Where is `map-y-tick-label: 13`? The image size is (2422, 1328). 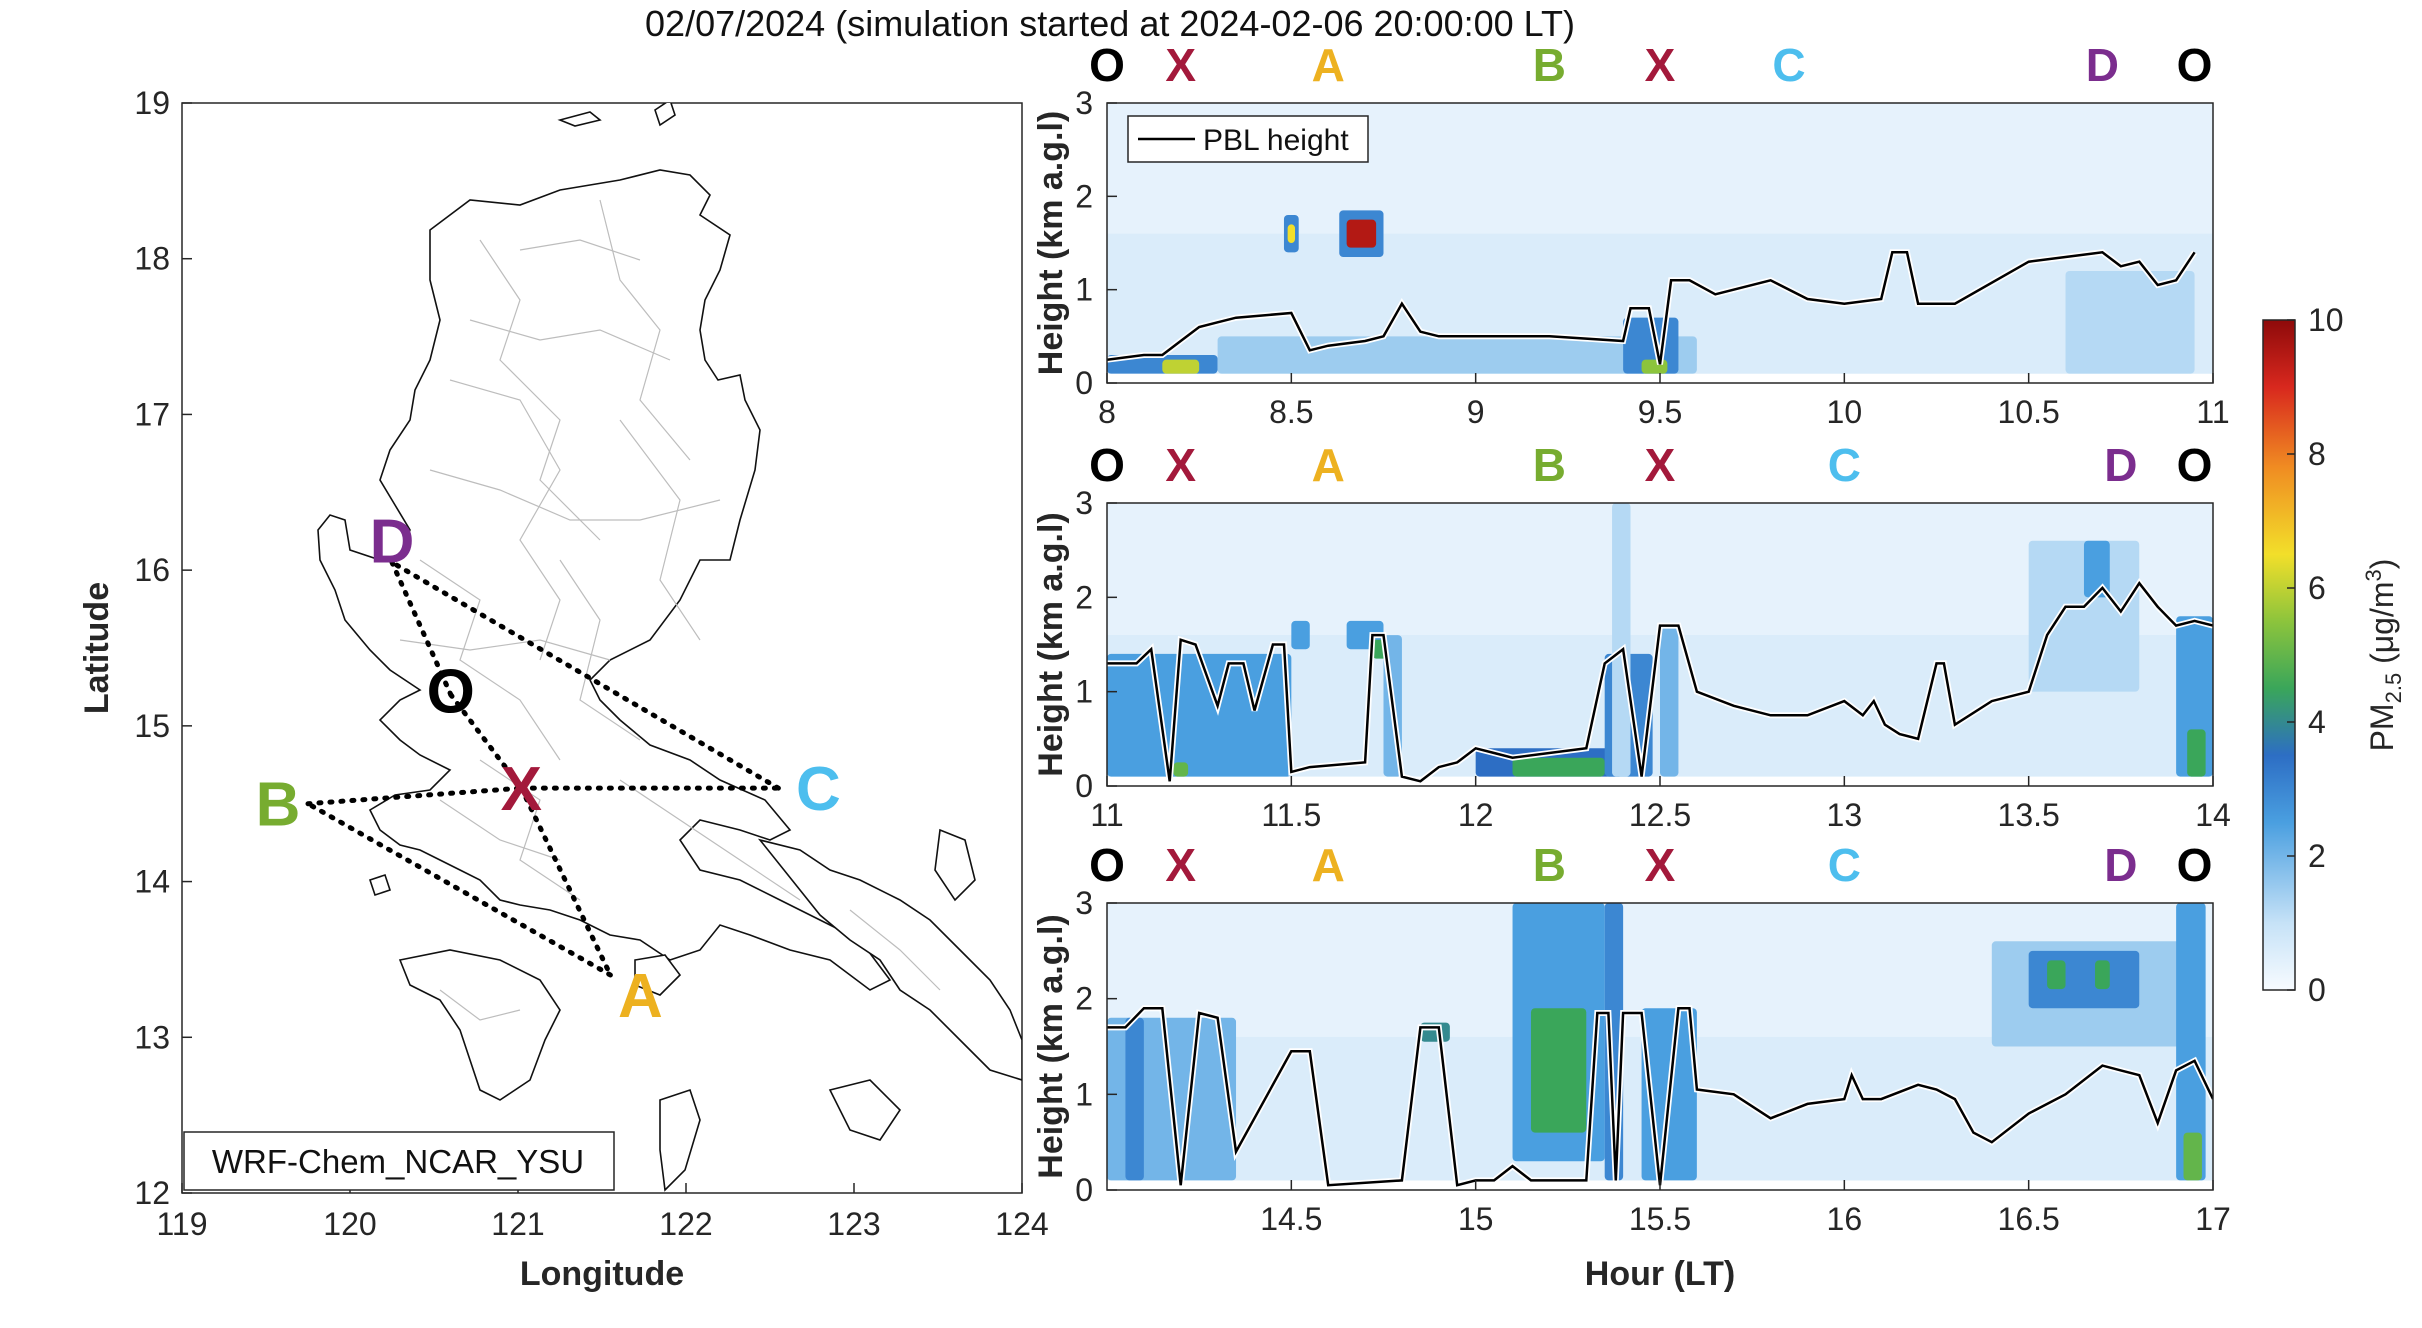
map-y-tick-label: 13 is located at coordinates (152, 1037).